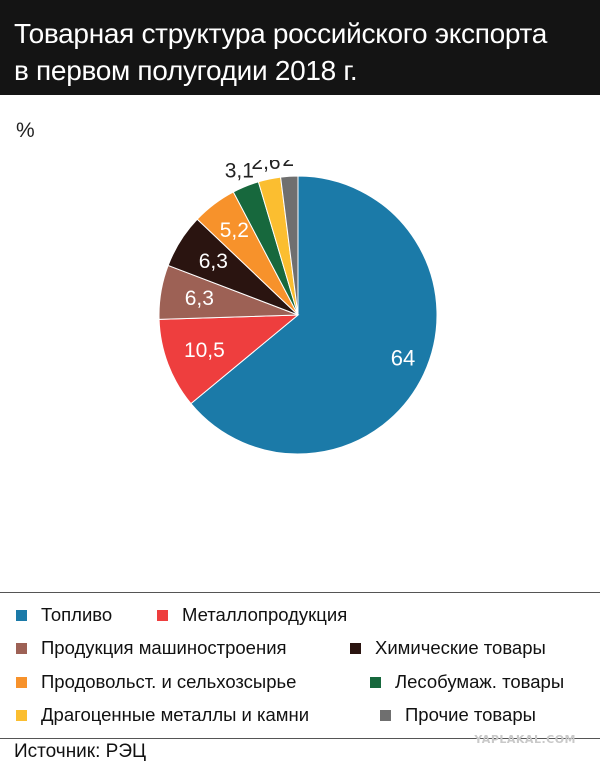 Image resolution: width=600 pixels, height=771 pixels. Describe the element at coordinates (403, 358) in the screenshot. I see `pie-data-label: 64` at that location.